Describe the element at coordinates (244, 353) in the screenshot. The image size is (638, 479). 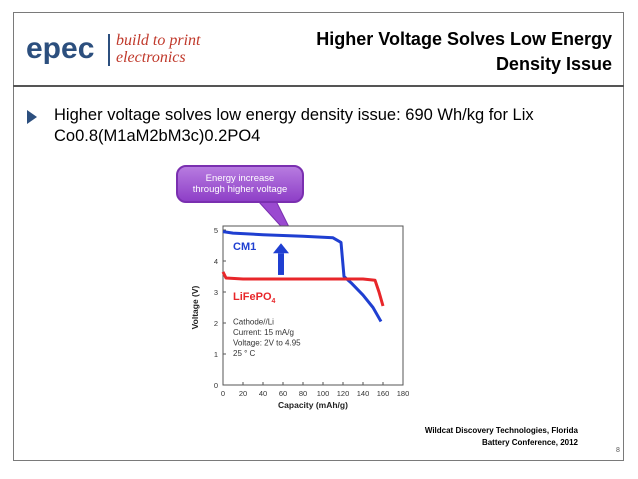
I see `test-condition-3: 25 ° C` at that location.